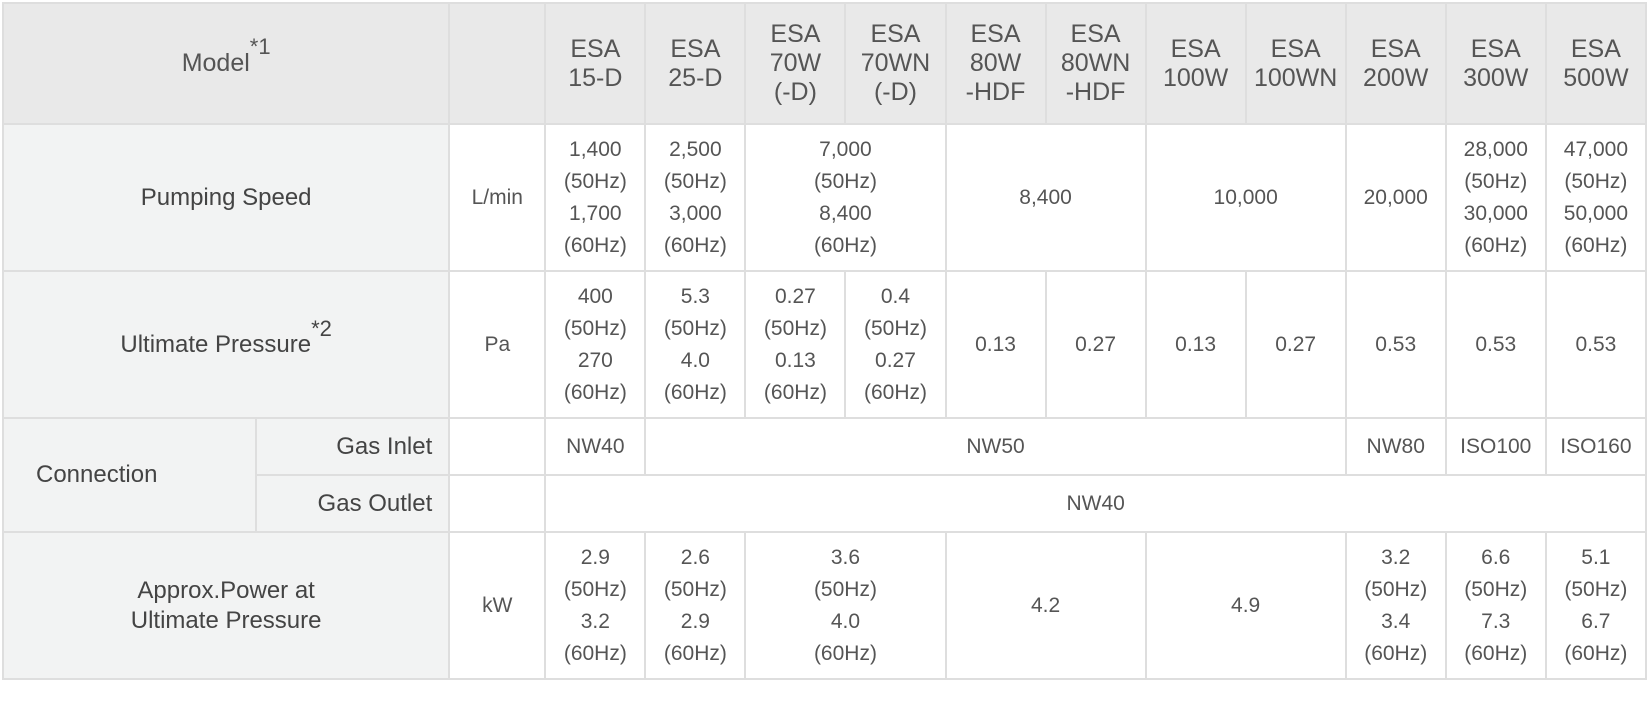  Describe the element at coordinates (1095, 63) in the screenshot. I see `model-esa80wn: ESA 80WN -HDF` at that location.